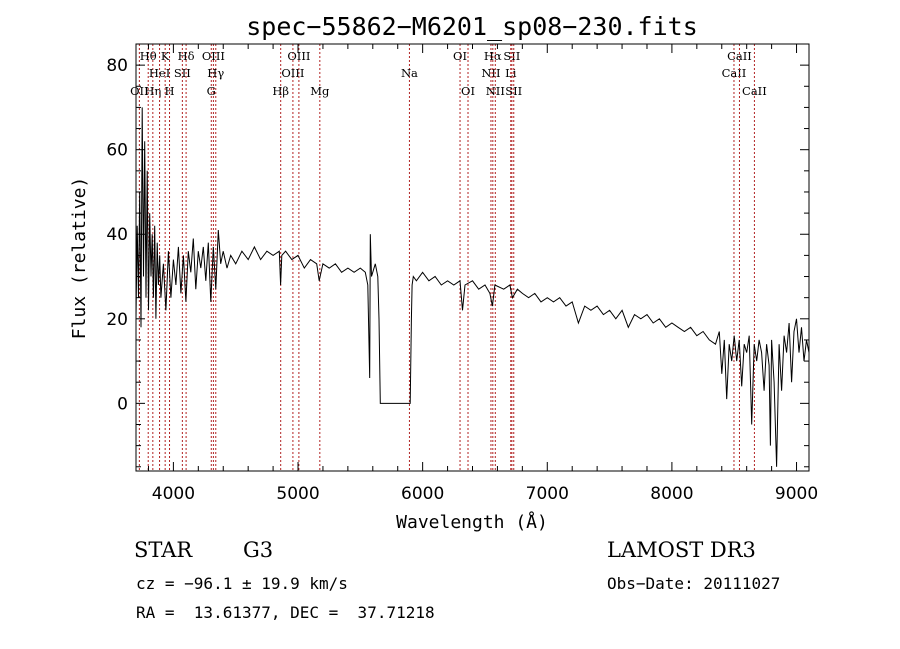 This screenshot has width=900, height=649. Describe the element at coordinates (472, 26) in the screenshot. I see `chart-title: spec−55862−M6201_sp08−230.fits` at that location.